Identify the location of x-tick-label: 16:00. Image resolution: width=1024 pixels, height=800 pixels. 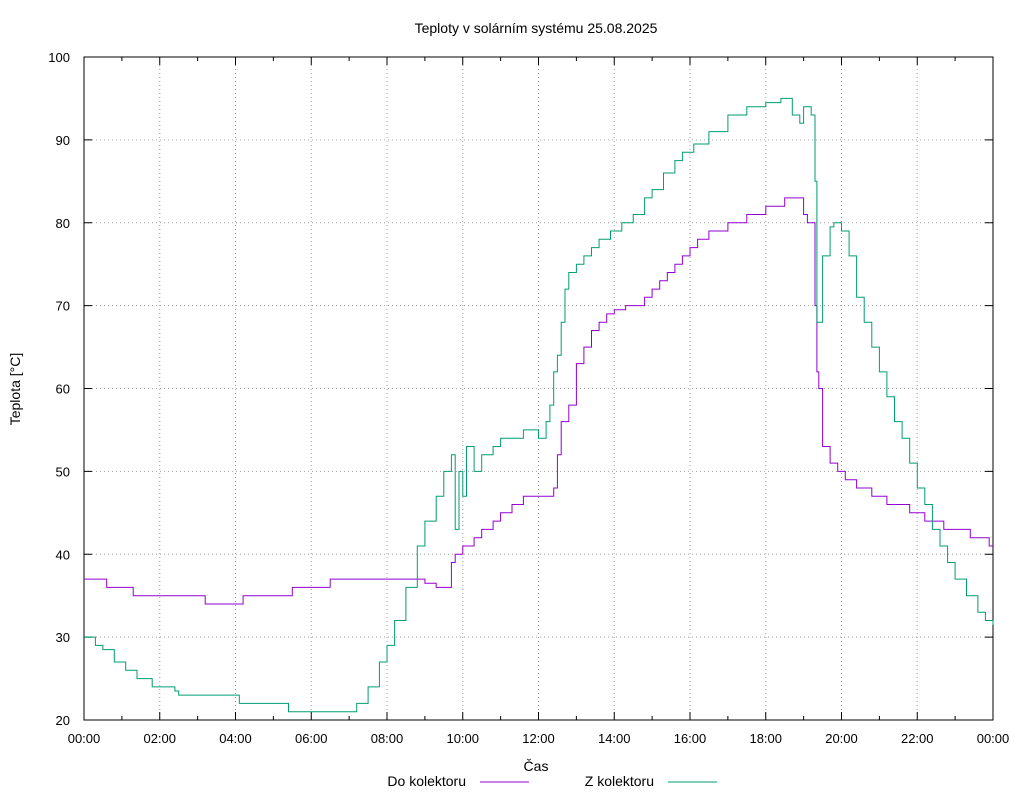
(690, 738).